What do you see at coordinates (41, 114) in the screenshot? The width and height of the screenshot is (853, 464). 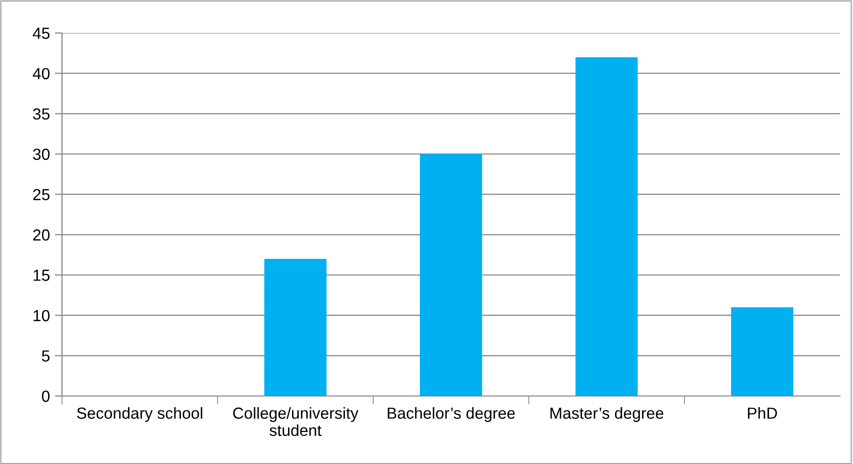 I see `y-tick-label: 35` at bounding box center [41, 114].